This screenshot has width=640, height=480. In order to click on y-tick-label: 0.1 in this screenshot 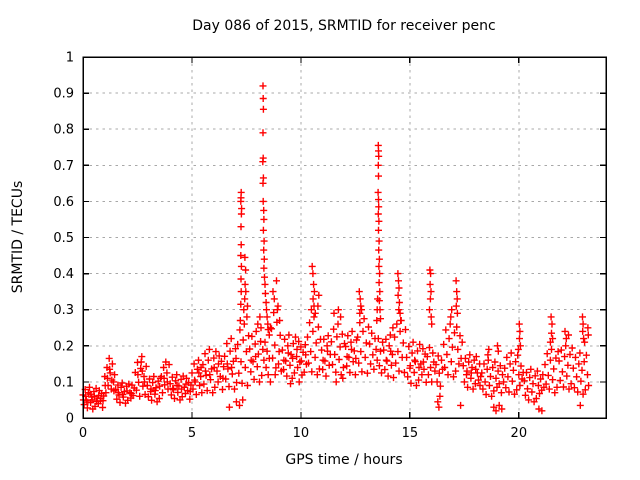, I will do `click(63, 382)`.